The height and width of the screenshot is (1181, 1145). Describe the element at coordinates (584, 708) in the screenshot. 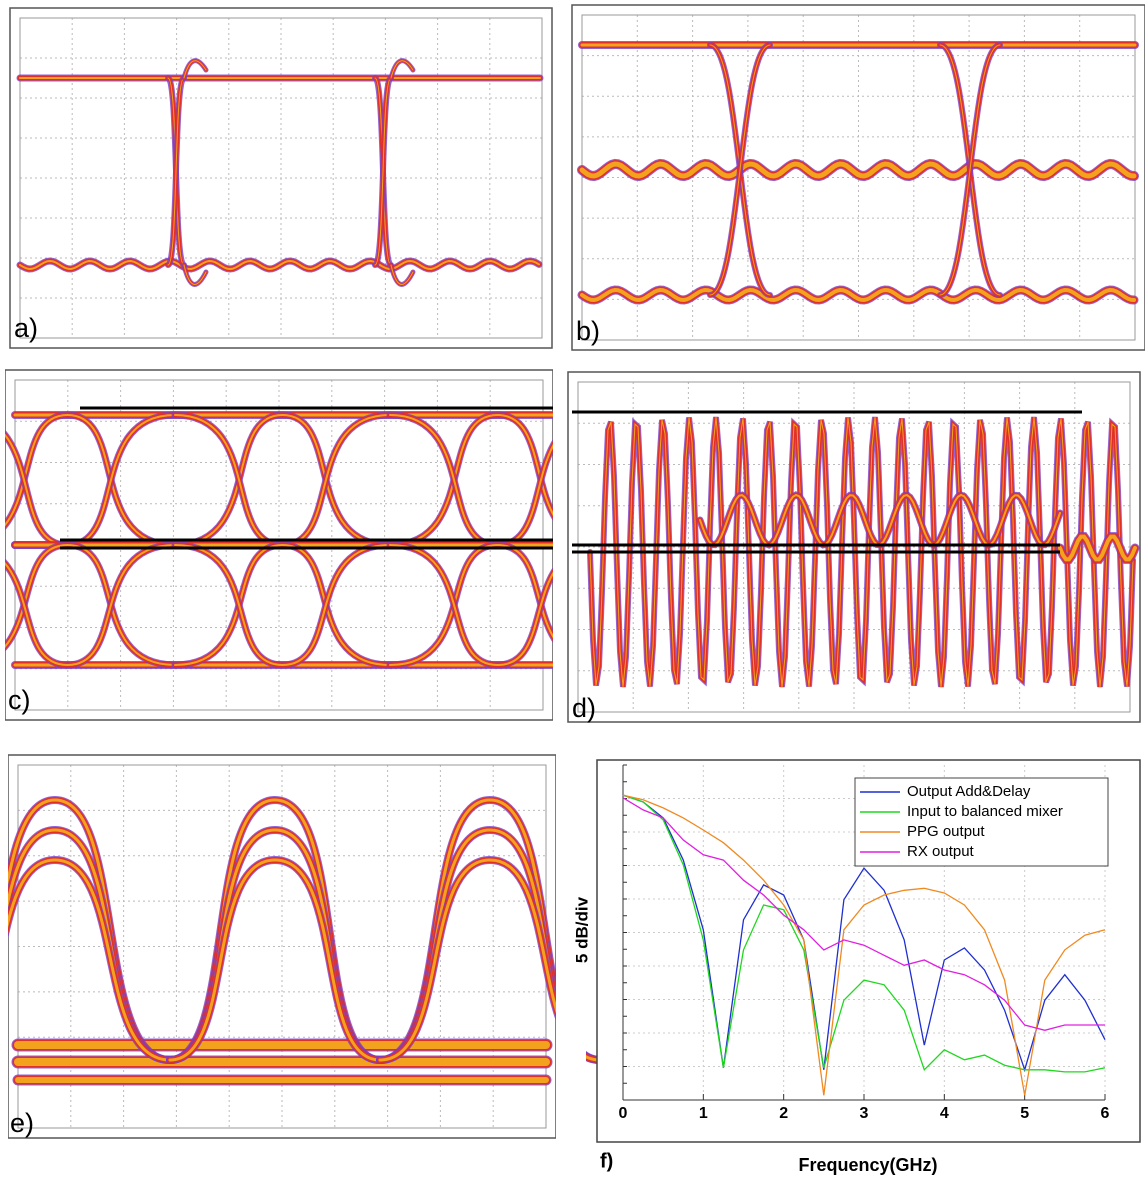

I see `panel-label: d)` at that location.